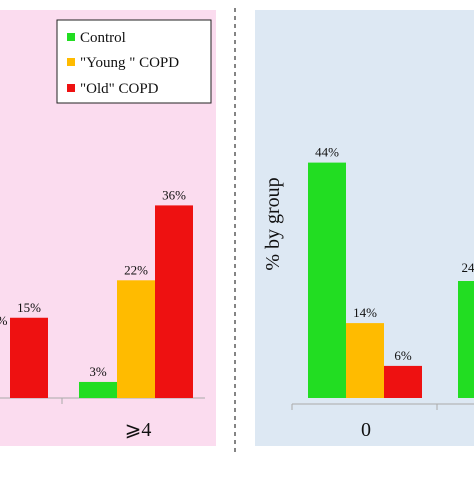 Image resolution: width=474 pixels, height=479 pixels. Describe the element at coordinates (327, 152) in the screenshot. I see `right-data-label-control-0: 44%` at that location.